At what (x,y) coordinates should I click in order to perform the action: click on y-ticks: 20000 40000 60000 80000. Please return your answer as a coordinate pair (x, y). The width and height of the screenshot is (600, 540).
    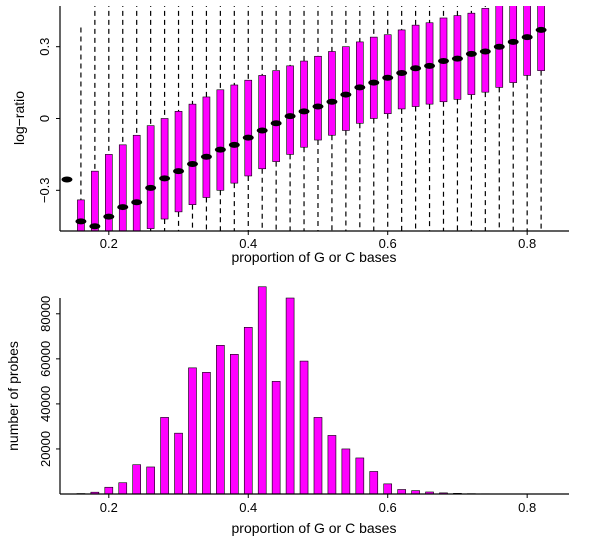
    Looking at the image, I should click on (49, 381).